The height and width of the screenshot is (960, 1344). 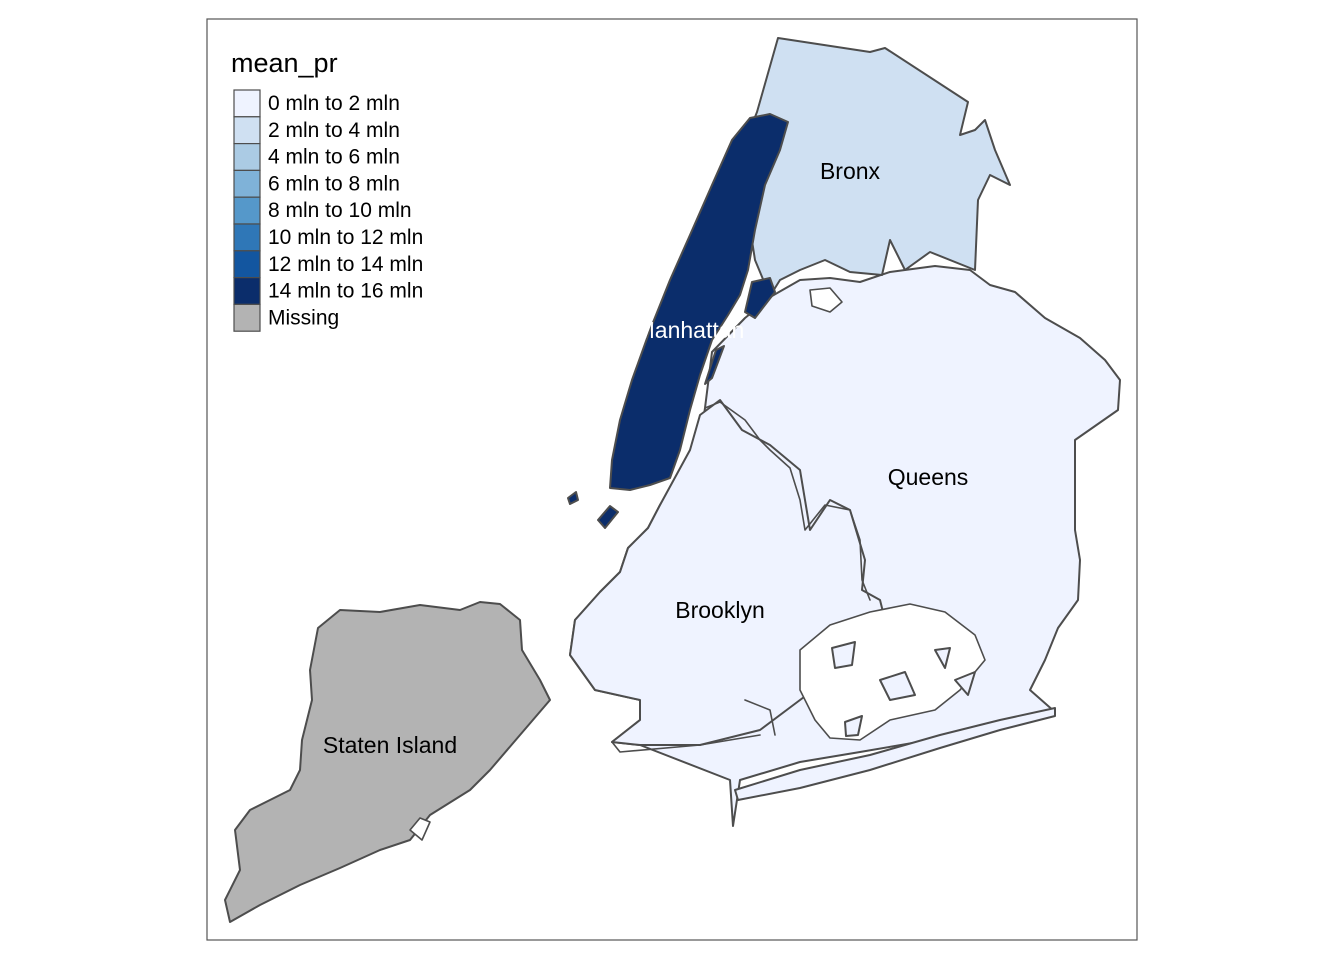 I want to click on ellis-island, so click(x=573, y=498).